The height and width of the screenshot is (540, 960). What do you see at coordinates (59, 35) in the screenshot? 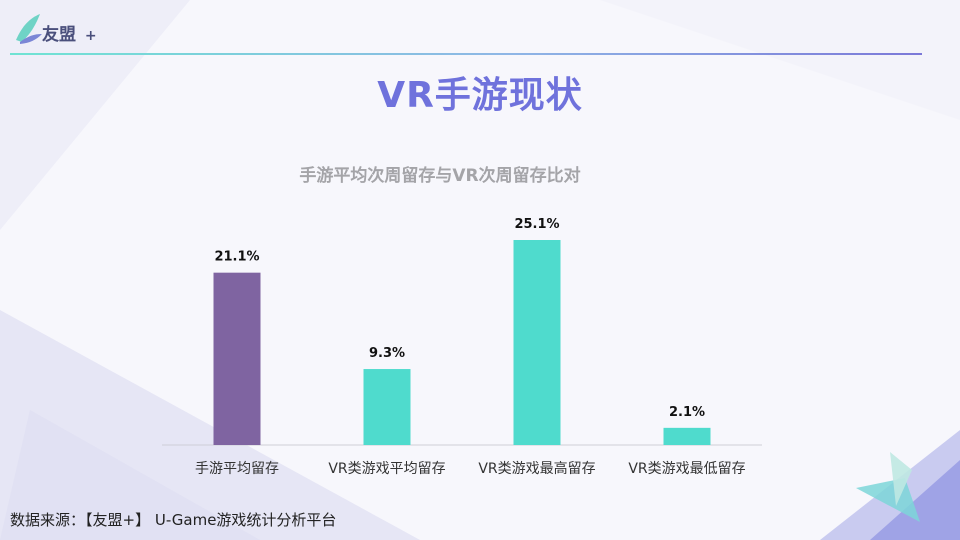
I see `logo-name: 友盟` at bounding box center [59, 35].